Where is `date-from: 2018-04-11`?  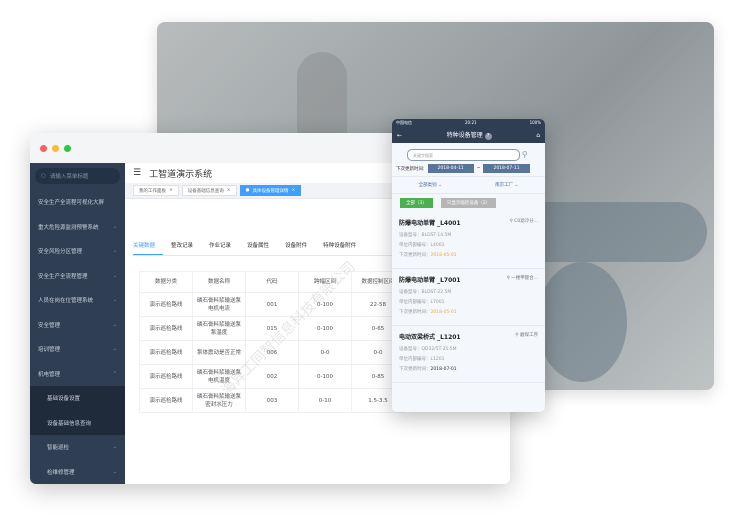 date-from: 2018-04-11 is located at coordinates (450, 168).